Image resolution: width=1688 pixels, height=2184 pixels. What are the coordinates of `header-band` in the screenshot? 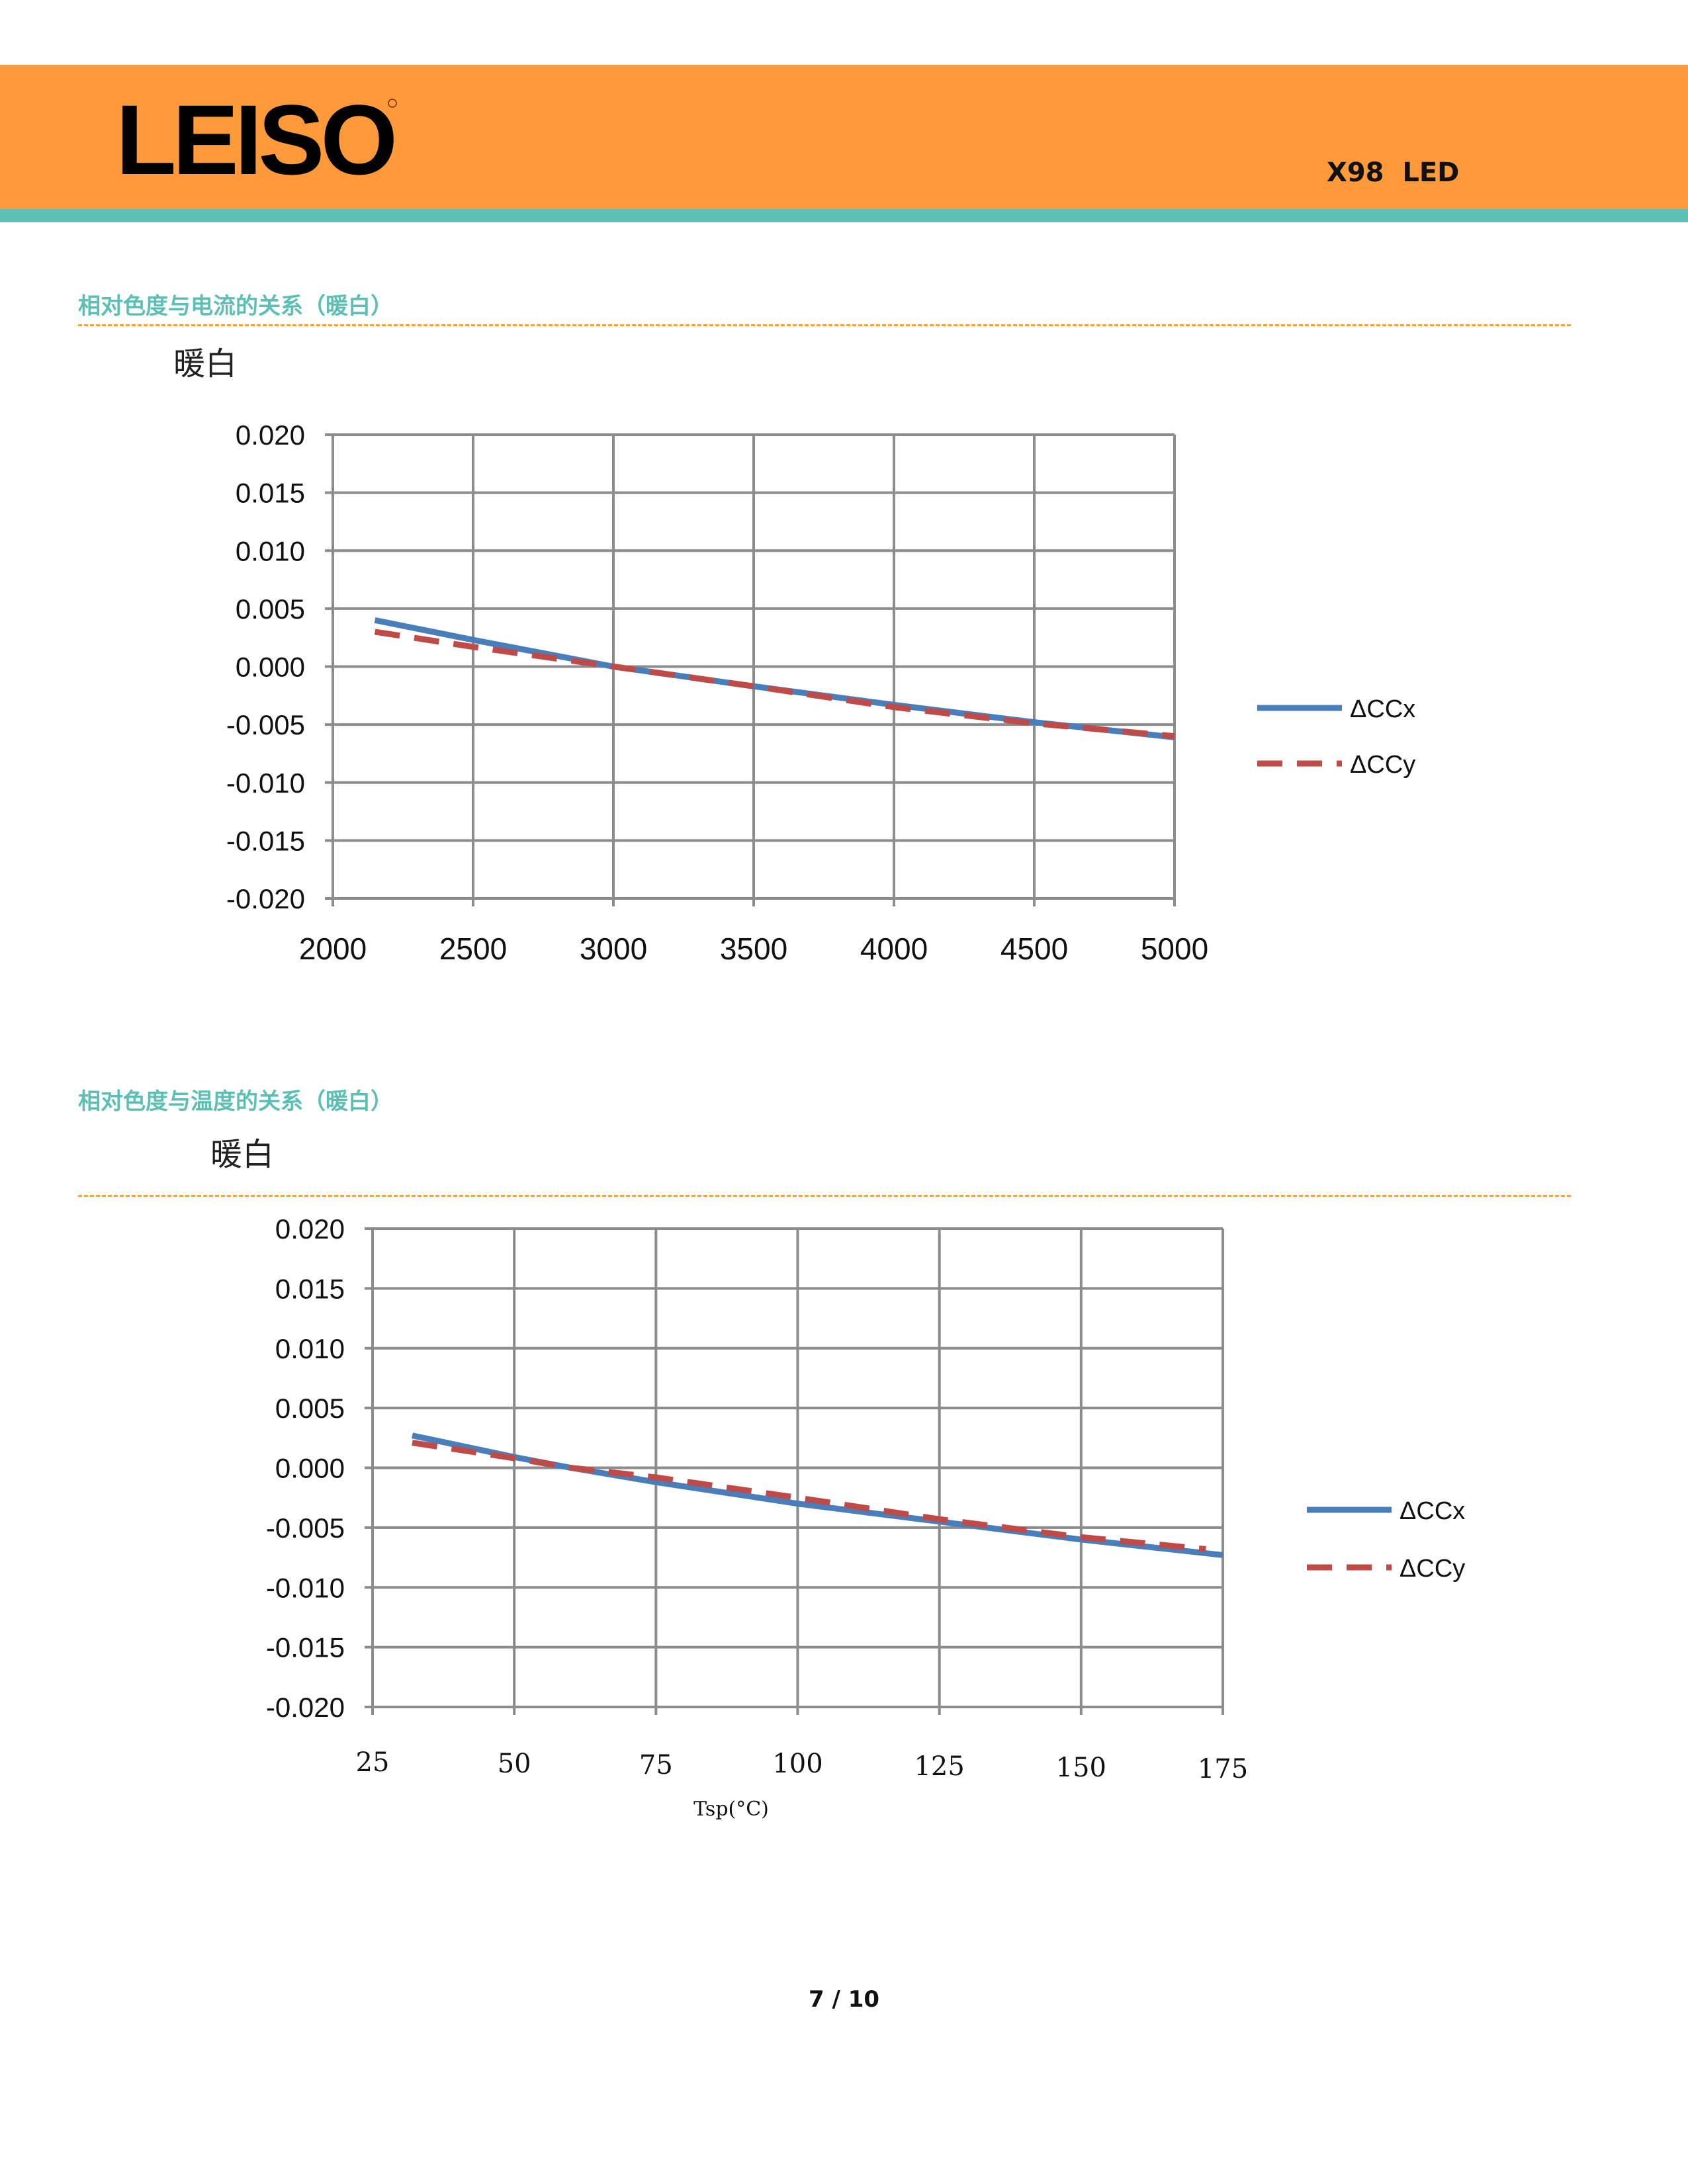 It's located at (844, 137).